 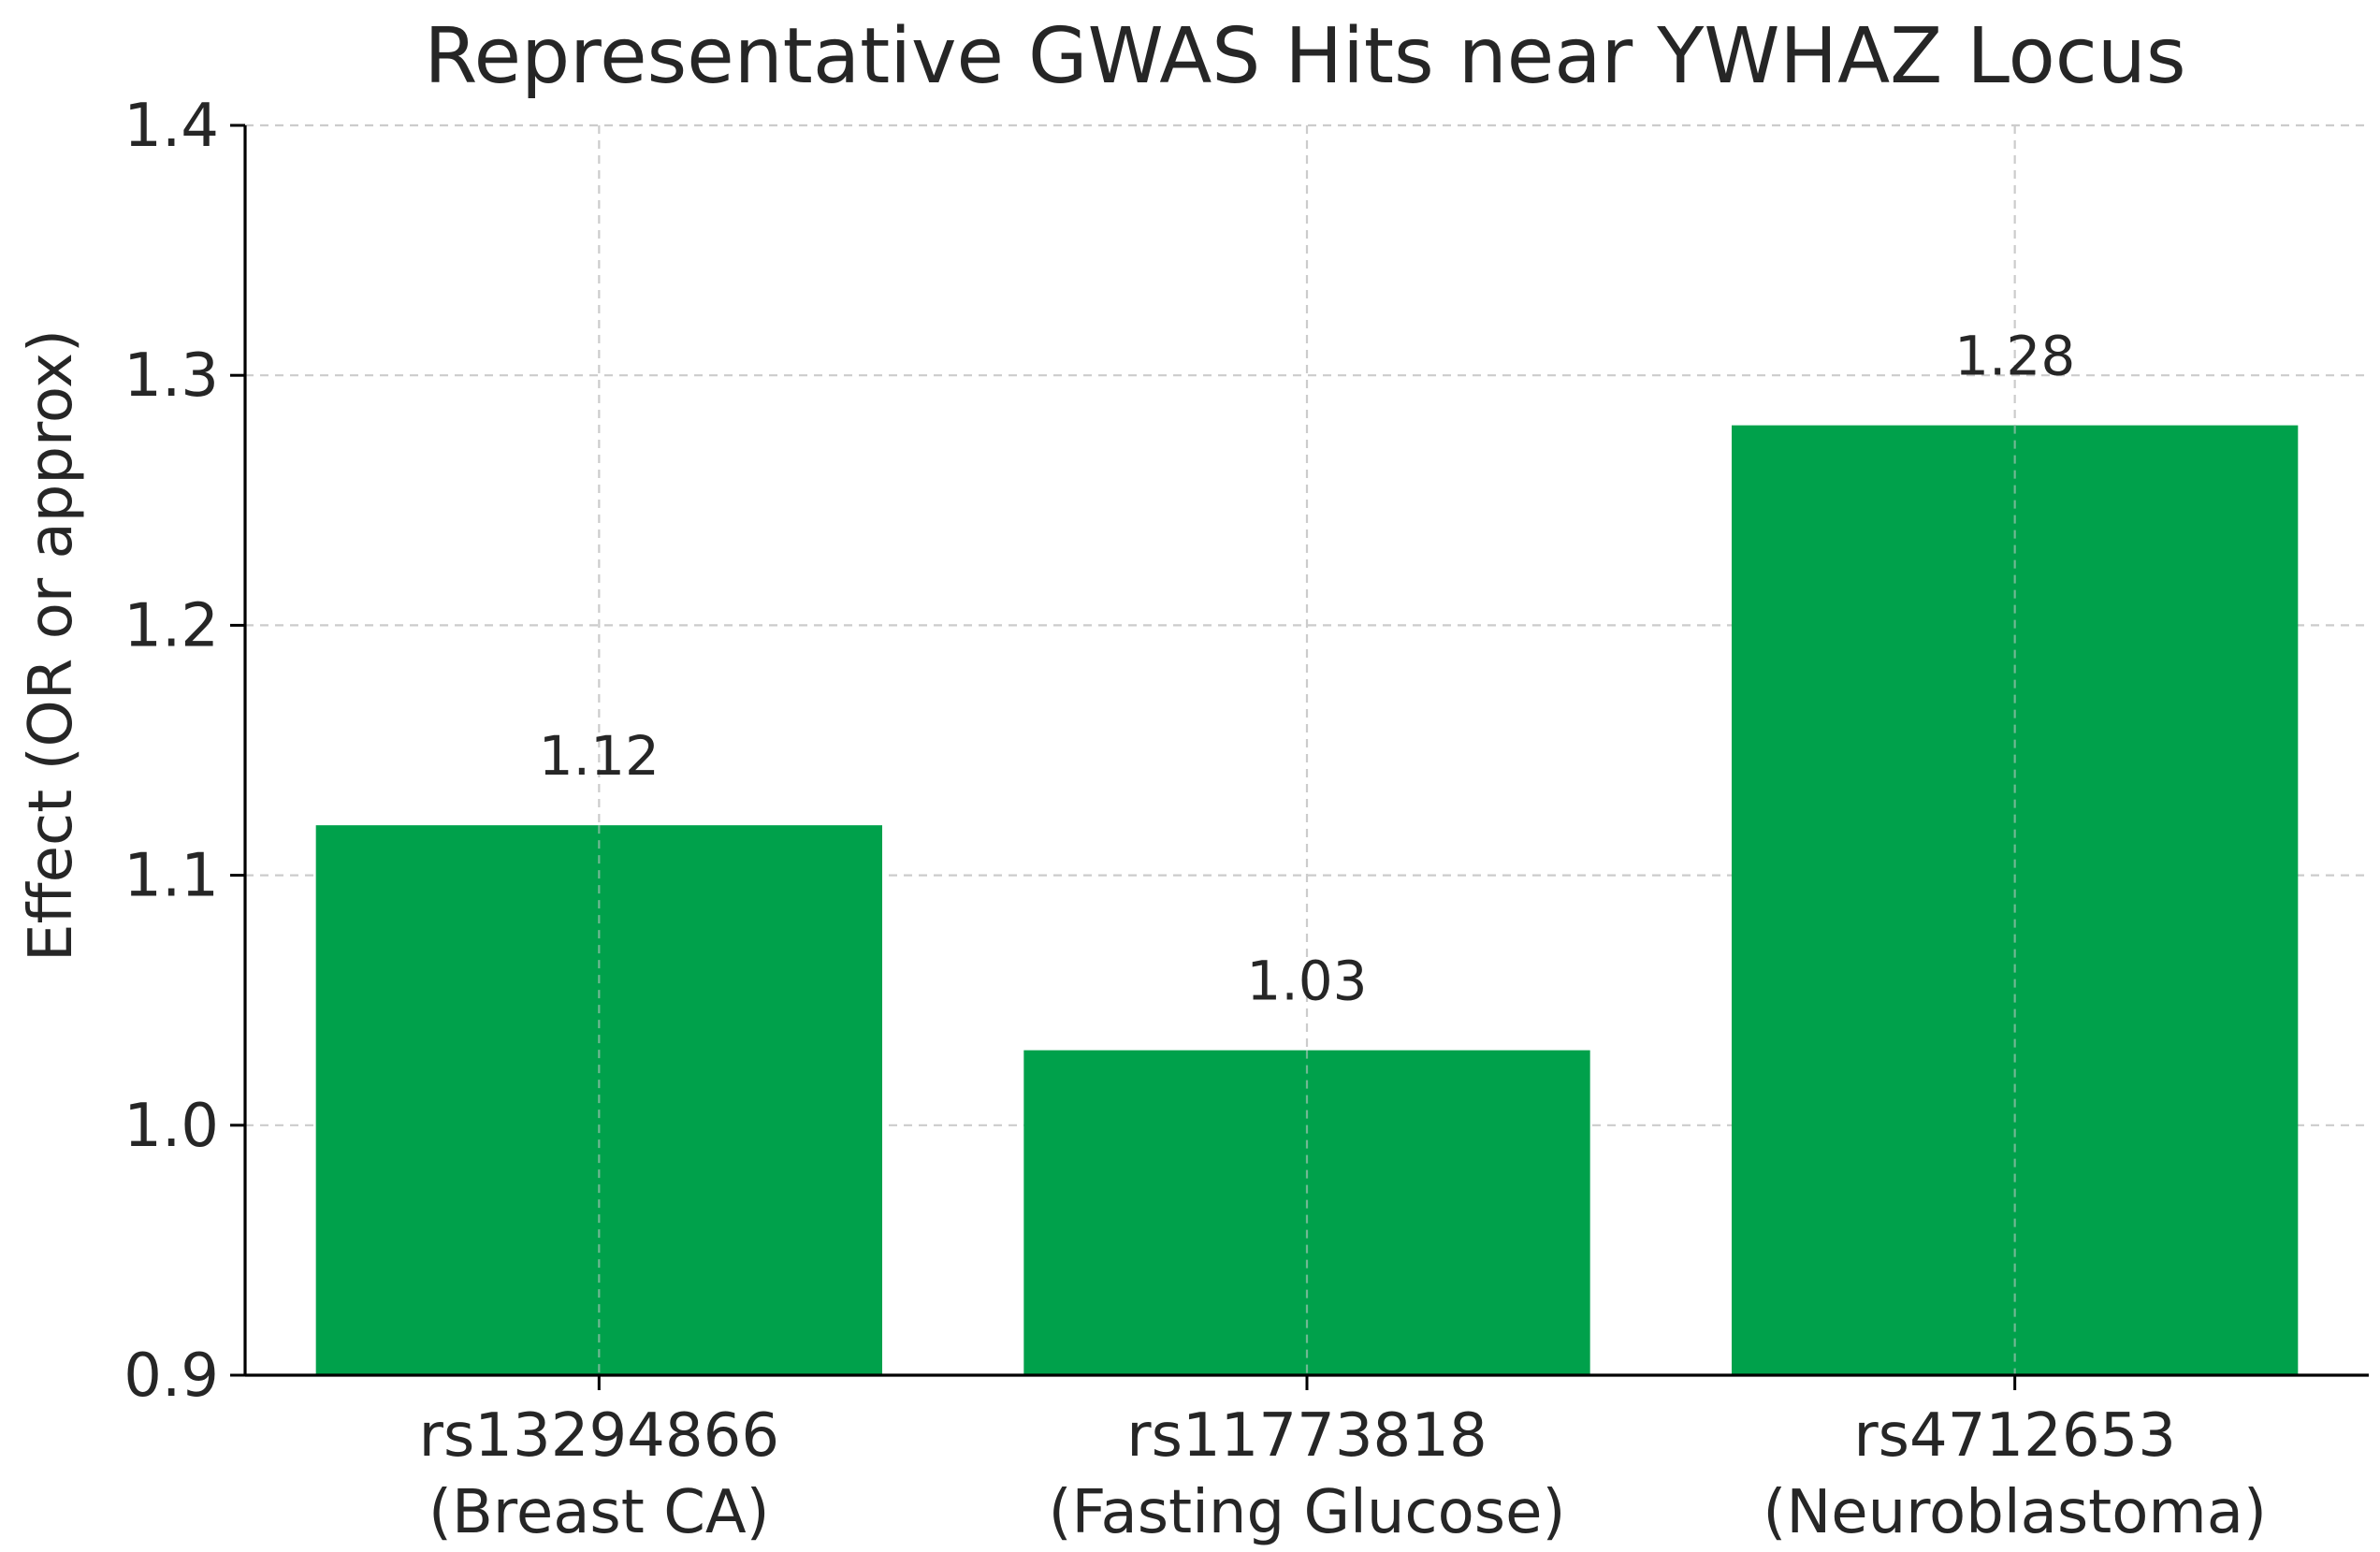 I want to click on y-tick-label: 1.2, so click(x=171, y=626).